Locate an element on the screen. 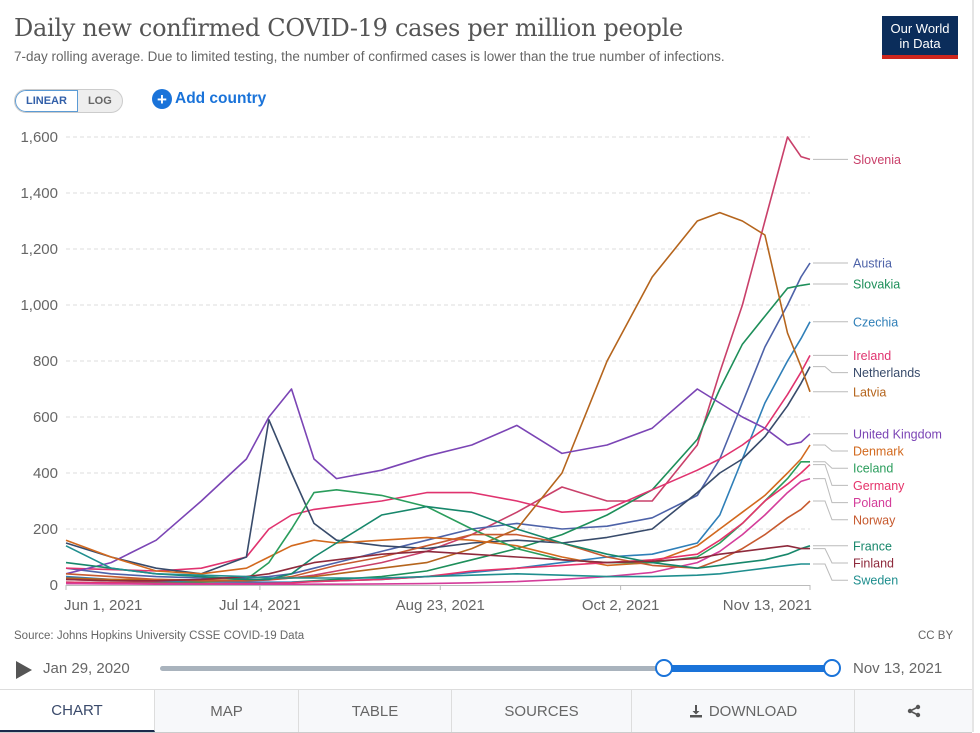 The image size is (980, 733). legend-label-finland: Finland is located at coordinates (873, 564).